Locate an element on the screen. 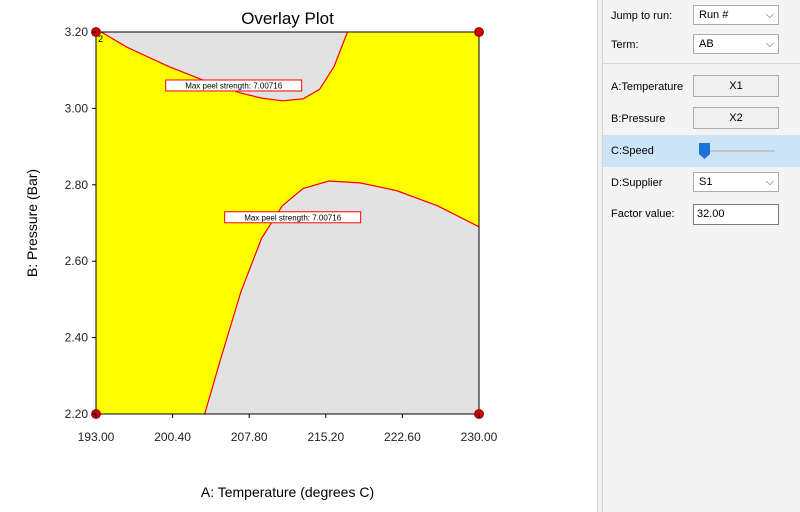 The width and height of the screenshot is (800, 512). y-tick-label: 3.20 is located at coordinates (77, 32).